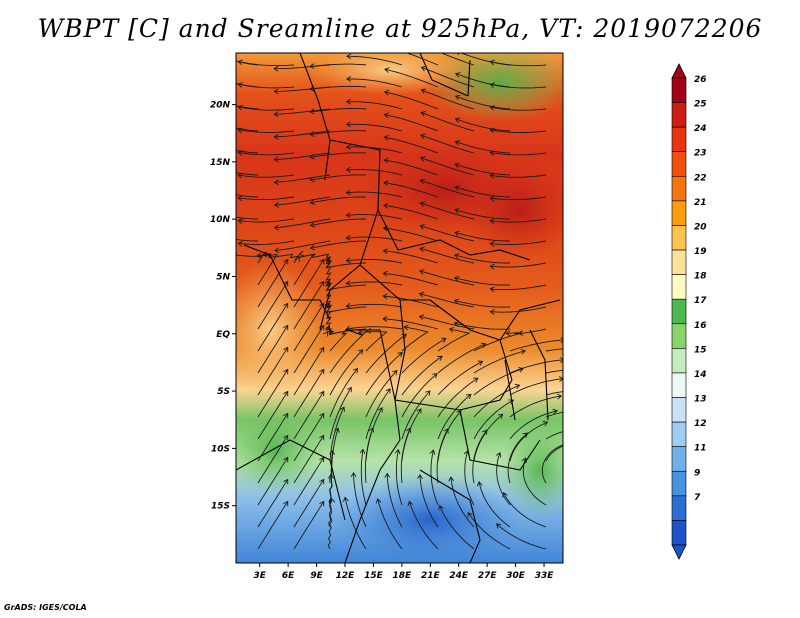 The image size is (800, 618). Describe the element at coordinates (545, 576) in the screenshot. I see `lon-label: 33E` at that location.